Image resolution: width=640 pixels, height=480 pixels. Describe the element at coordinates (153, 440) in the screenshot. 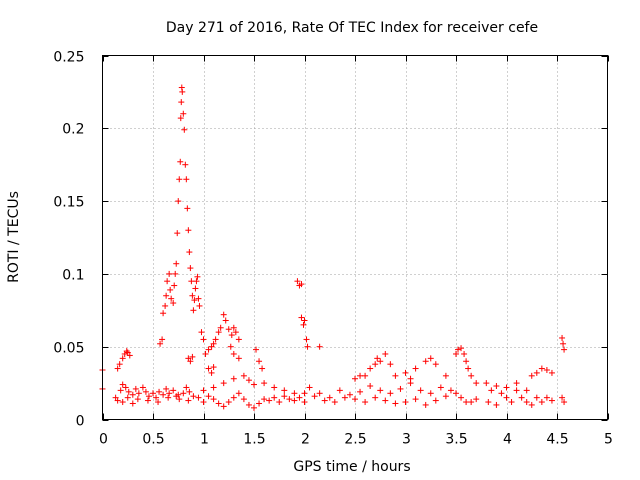

I see `x-tick-label: 0.5` at that location.